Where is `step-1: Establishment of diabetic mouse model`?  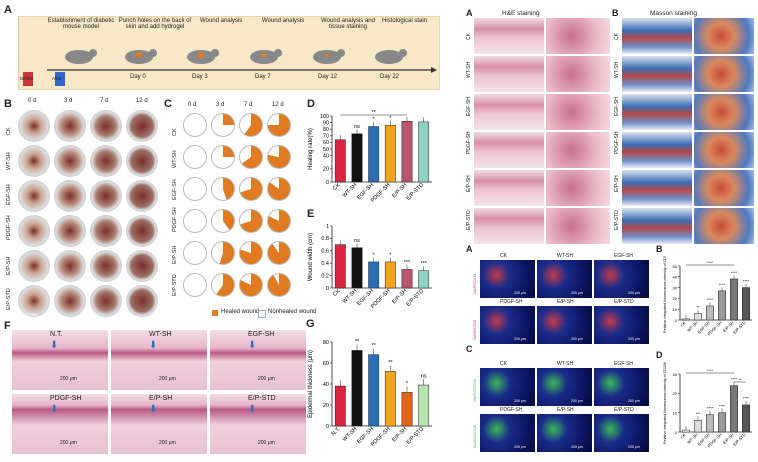 step-1: Establishment of diabetic mouse model is located at coordinates (81, 24).